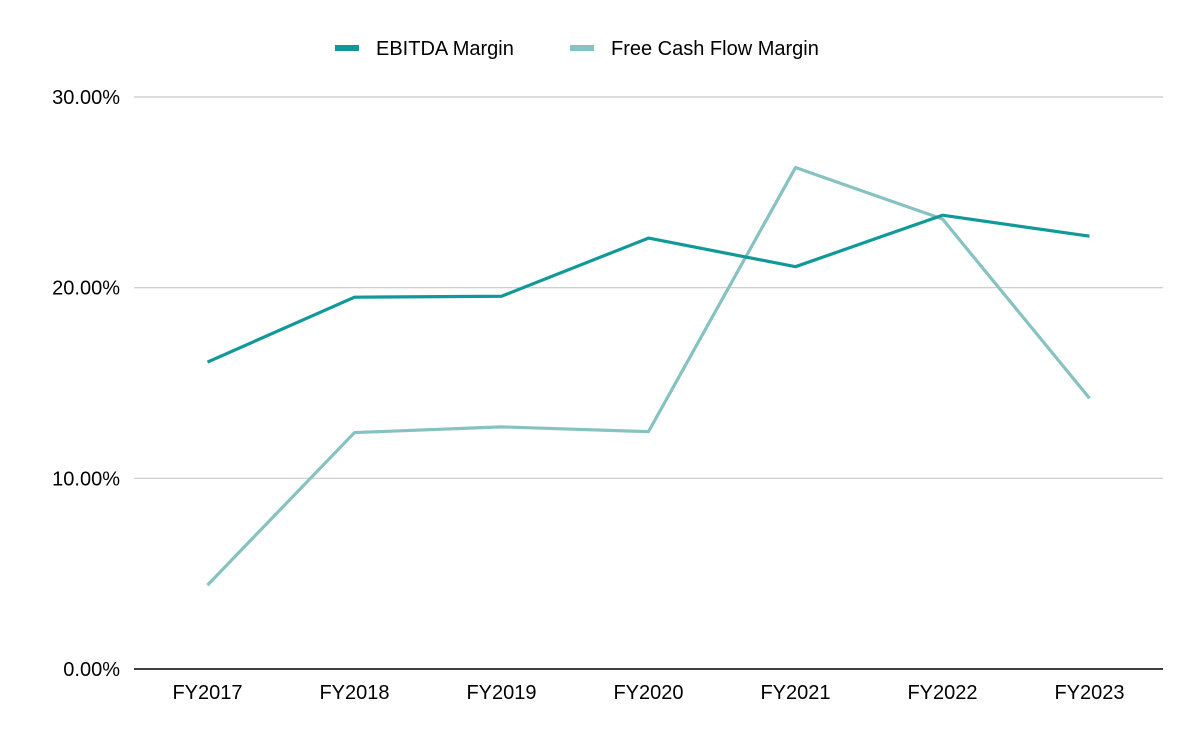 The image size is (1199, 742). Describe the element at coordinates (86, 98) in the screenshot. I see `y-tick-label: 30.00%` at that location.